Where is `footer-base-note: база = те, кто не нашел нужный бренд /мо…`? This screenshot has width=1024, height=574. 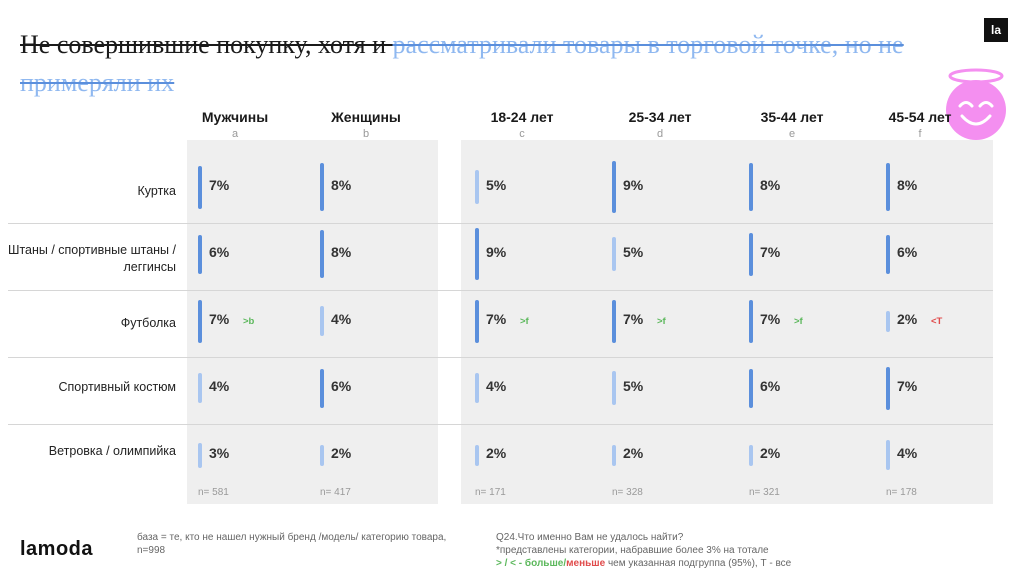
footer-base-note: база = те, кто не нашел нужный бренд /мо… is located at coordinates (292, 544).